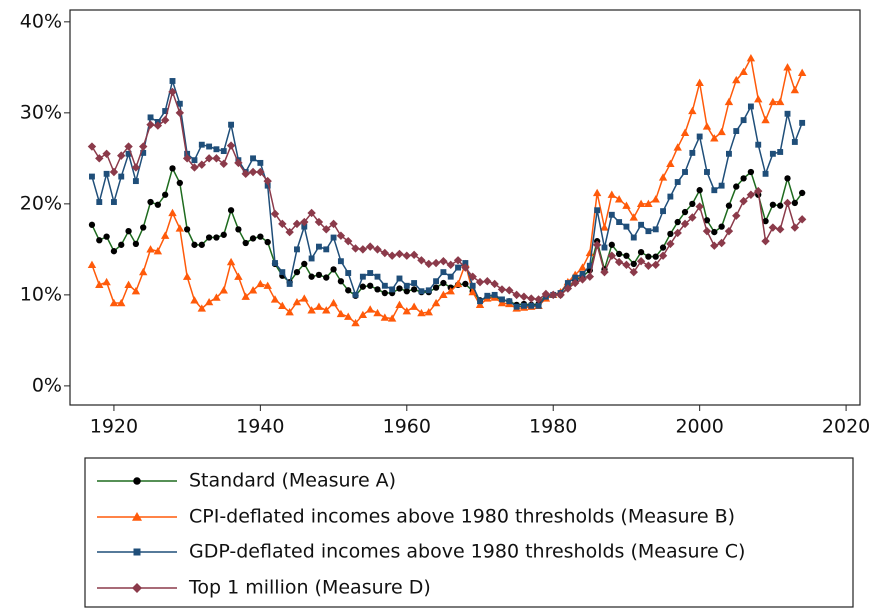 The width and height of the screenshot is (874, 610). I want to click on x-tick-label: 1960, so click(407, 427).